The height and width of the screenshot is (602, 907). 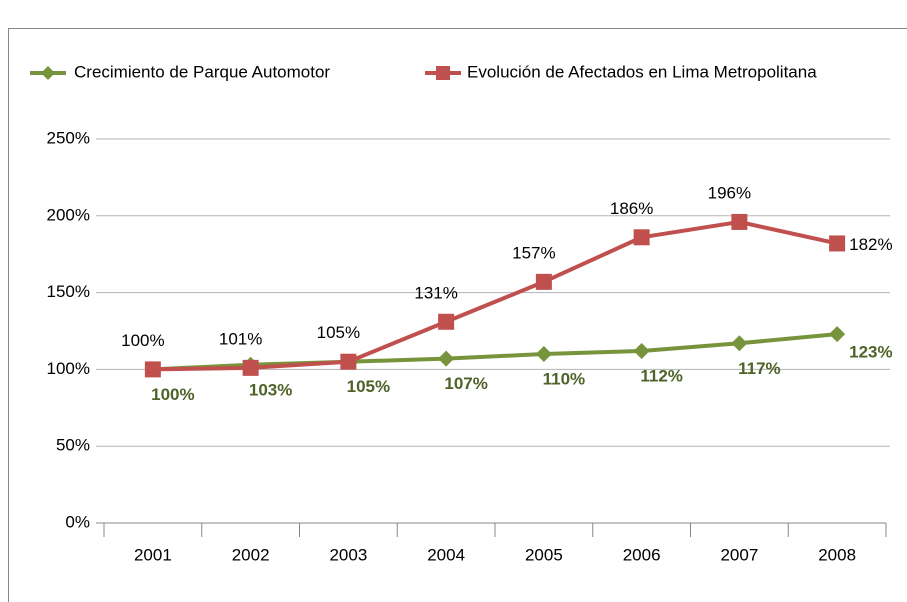 I want to click on data-label: 101%, so click(x=240, y=338).